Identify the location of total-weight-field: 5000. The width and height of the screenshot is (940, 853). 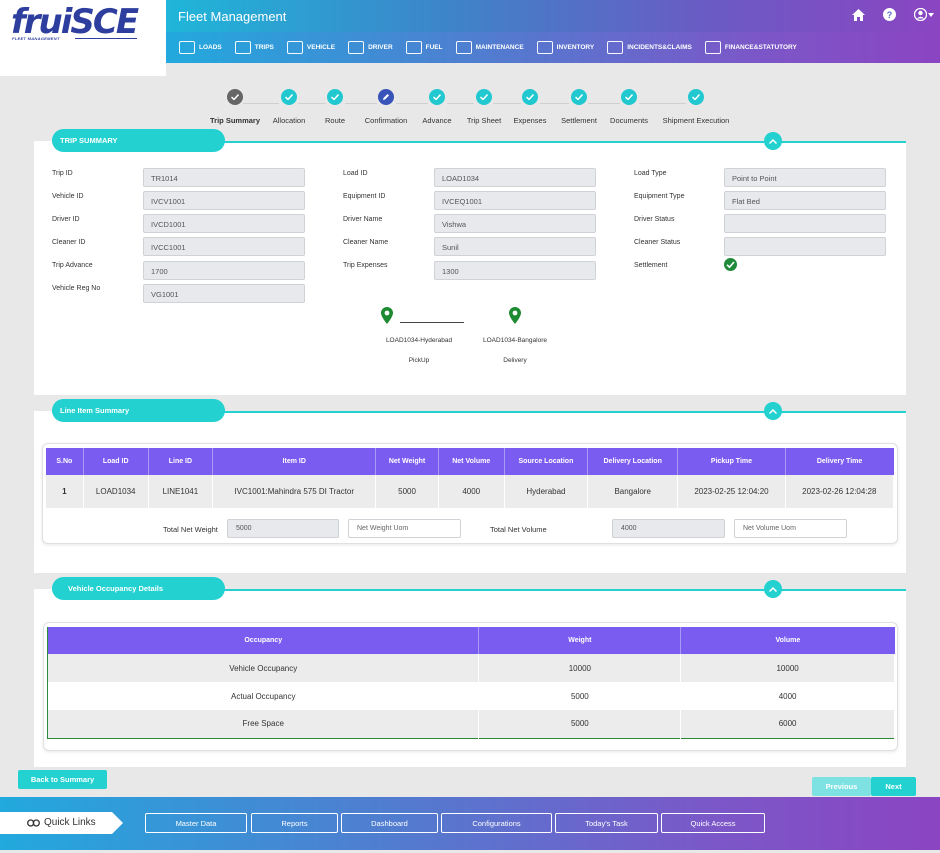
(283, 528).